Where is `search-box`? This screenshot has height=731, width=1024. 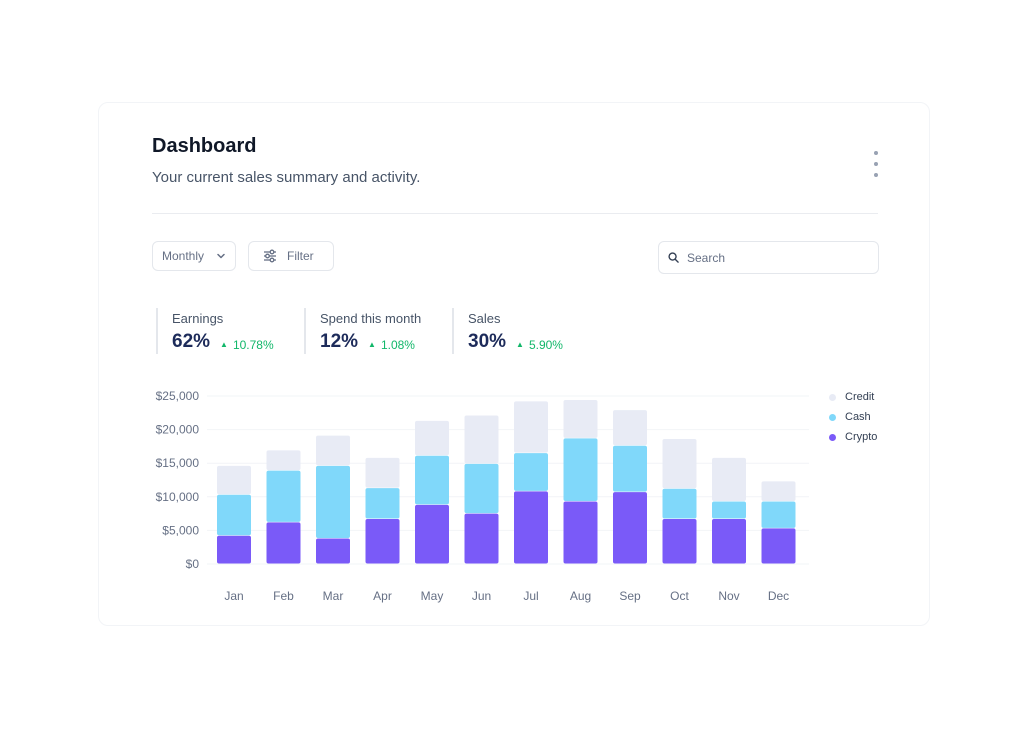 search-box is located at coordinates (768, 257).